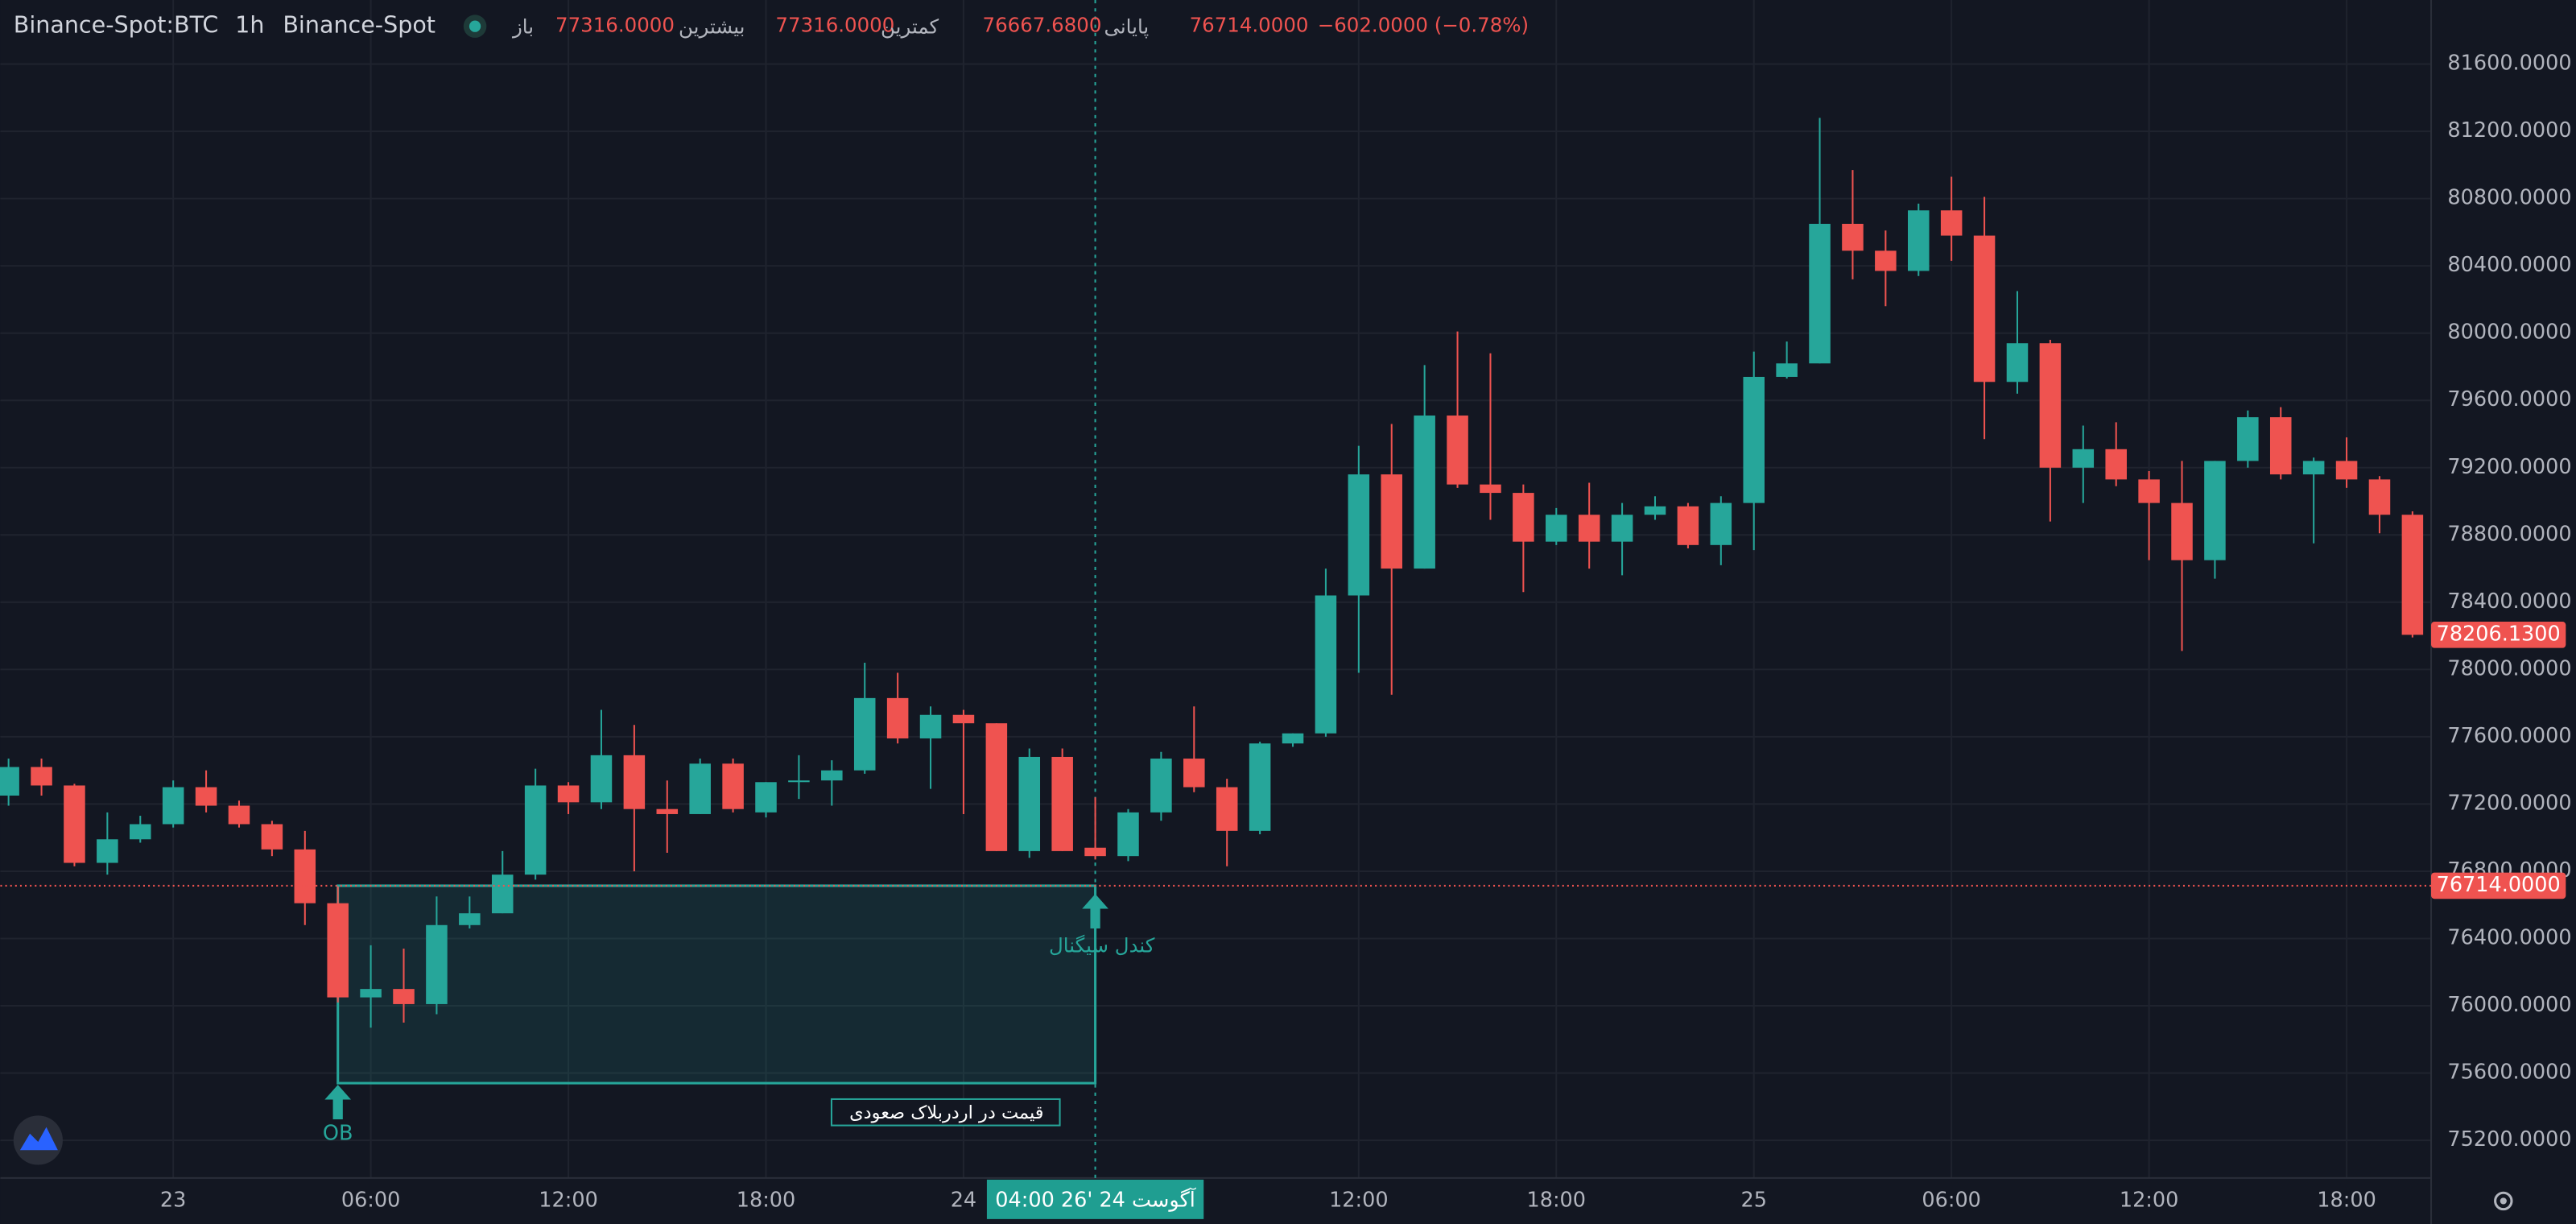 The image size is (2576, 1224). I want to click on ohlc-value: 76714.0000, so click(1249, 25).